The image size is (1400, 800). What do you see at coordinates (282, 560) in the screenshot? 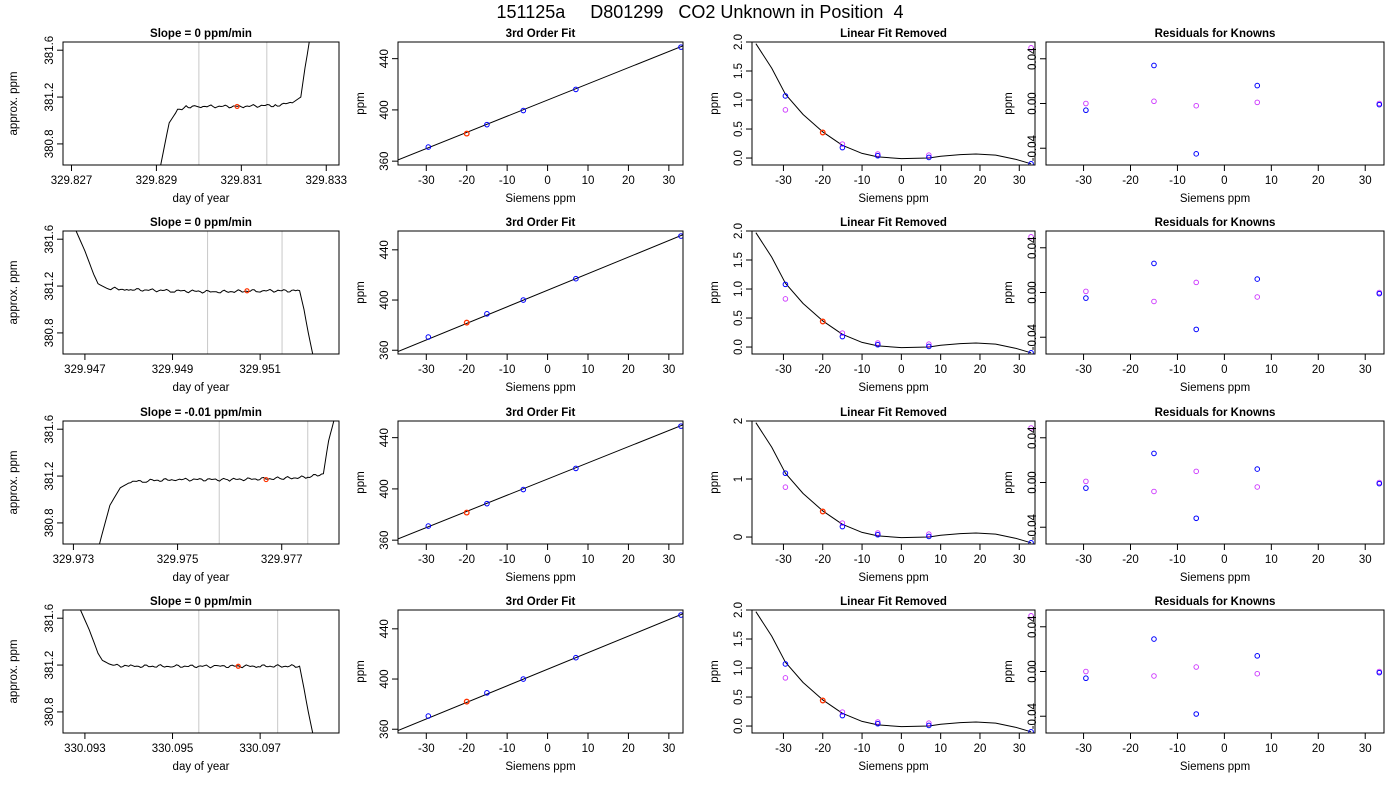
I see `x-tick-label: 329.977` at bounding box center [282, 560].